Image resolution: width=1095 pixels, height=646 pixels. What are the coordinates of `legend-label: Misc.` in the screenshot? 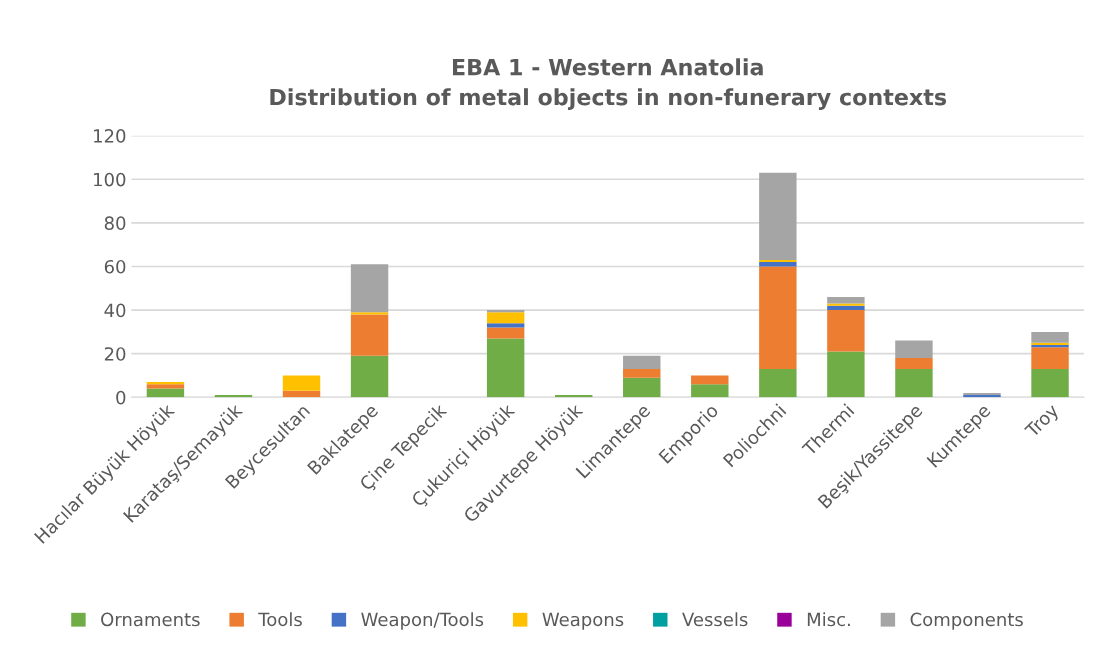 It's located at (828, 619).